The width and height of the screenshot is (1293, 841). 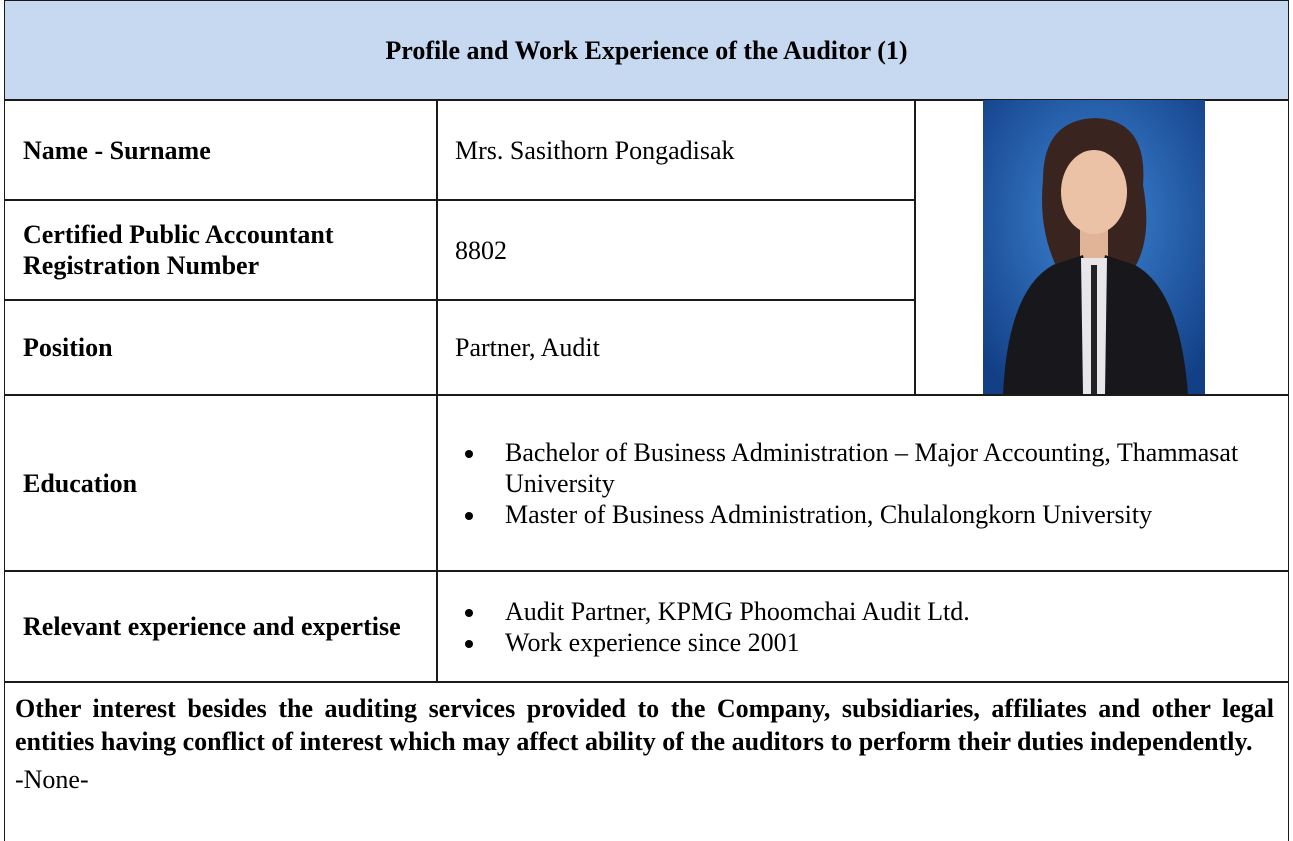 I want to click on bullet-item: Work experience since 2001, so click(x=728, y=642).